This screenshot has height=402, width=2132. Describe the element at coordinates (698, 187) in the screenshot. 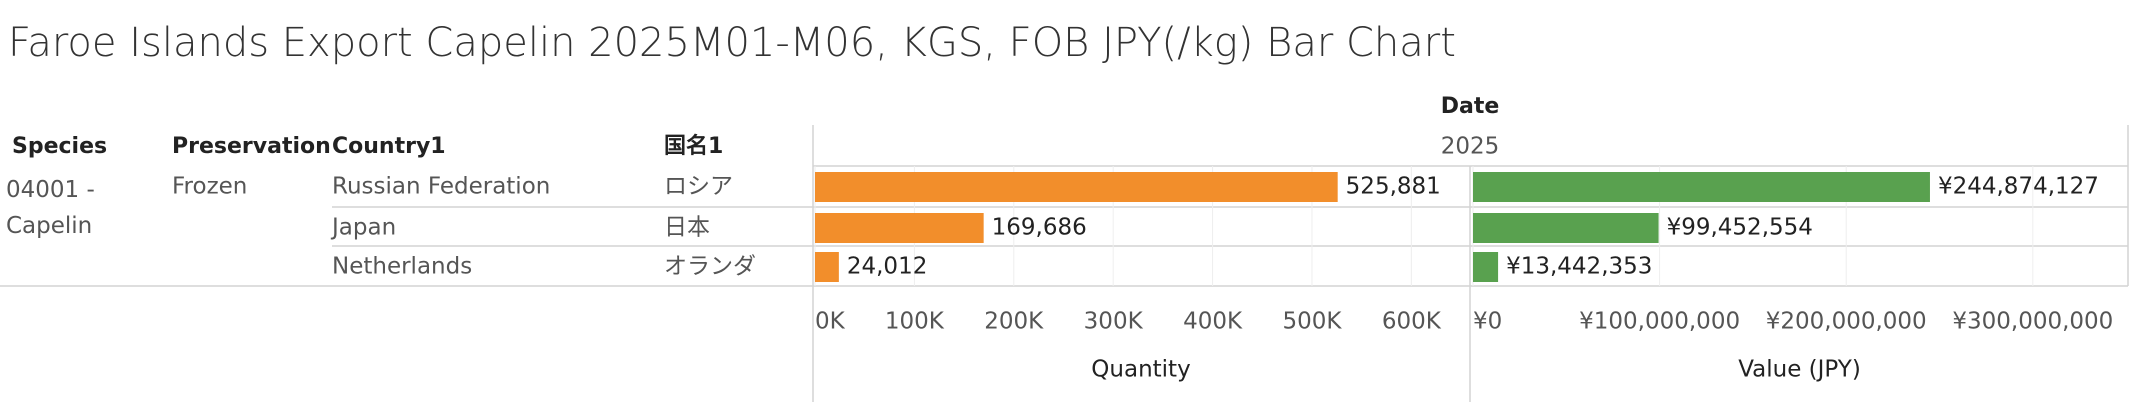

I see `name-ja: ロシア` at that location.